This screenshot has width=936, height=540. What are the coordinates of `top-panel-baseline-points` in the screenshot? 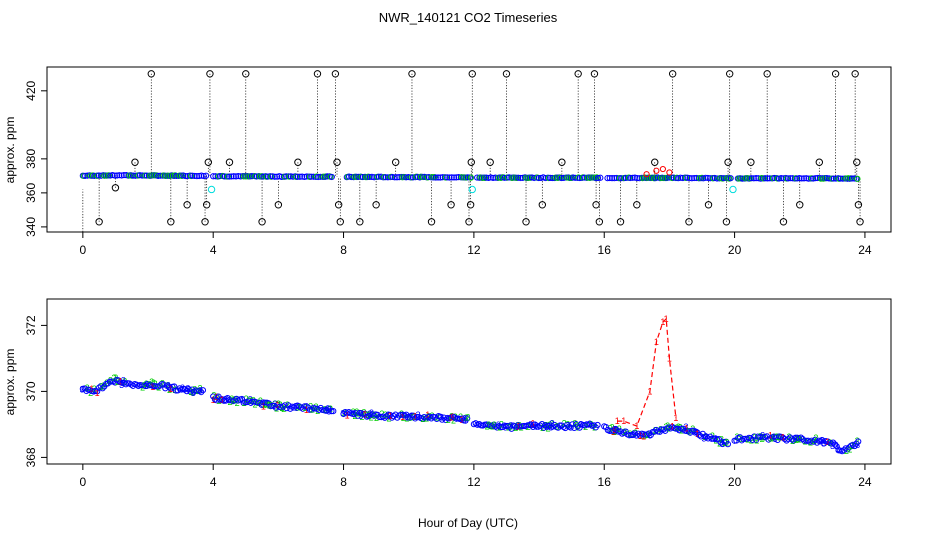 It's located at (470, 173).